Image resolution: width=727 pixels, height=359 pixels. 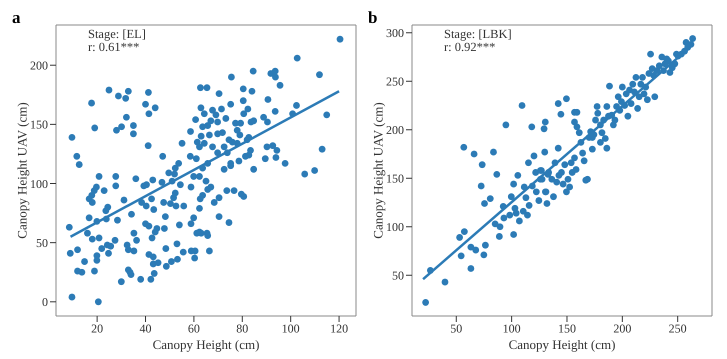 What do you see at coordinates (395, 33) in the screenshot?
I see `y-tick-label: 300` at bounding box center [395, 33].